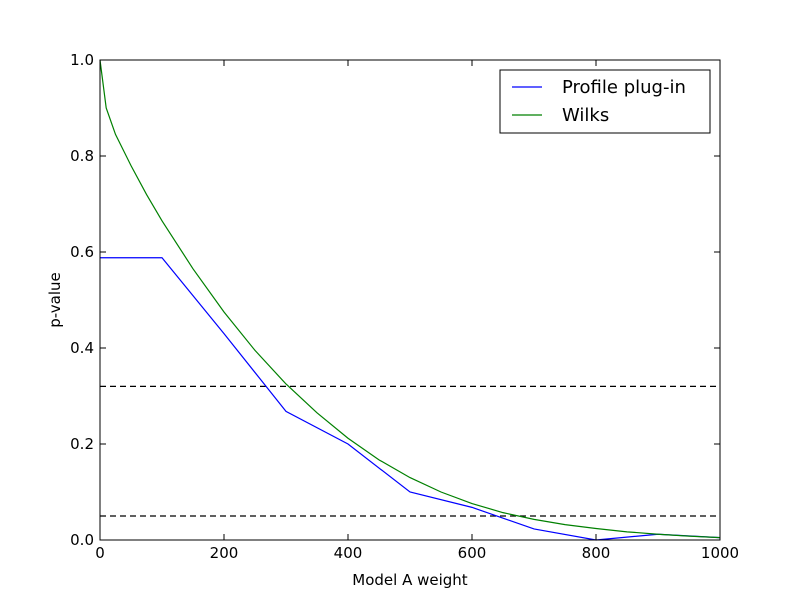  What do you see at coordinates (720, 553) in the screenshot?
I see `x-tick-label: 1000` at bounding box center [720, 553].